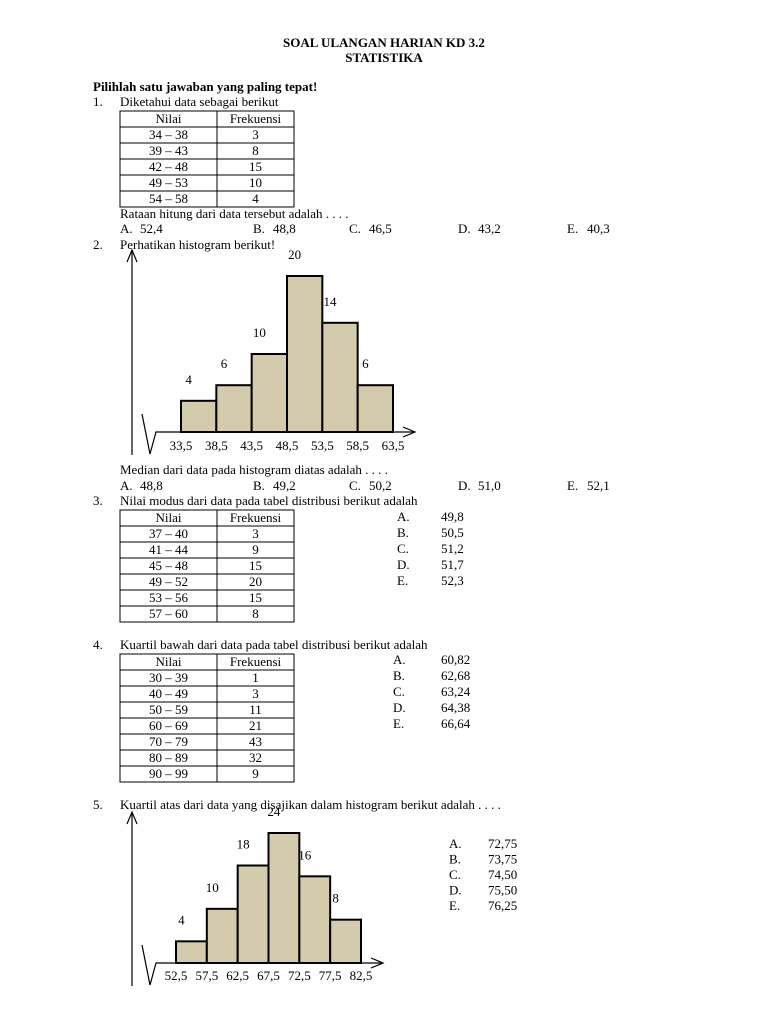 Image resolution: width=768 pixels, height=1024 pixels. What do you see at coordinates (274, 811) in the screenshot?
I see `data-label: 24` at bounding box center [274, 811].